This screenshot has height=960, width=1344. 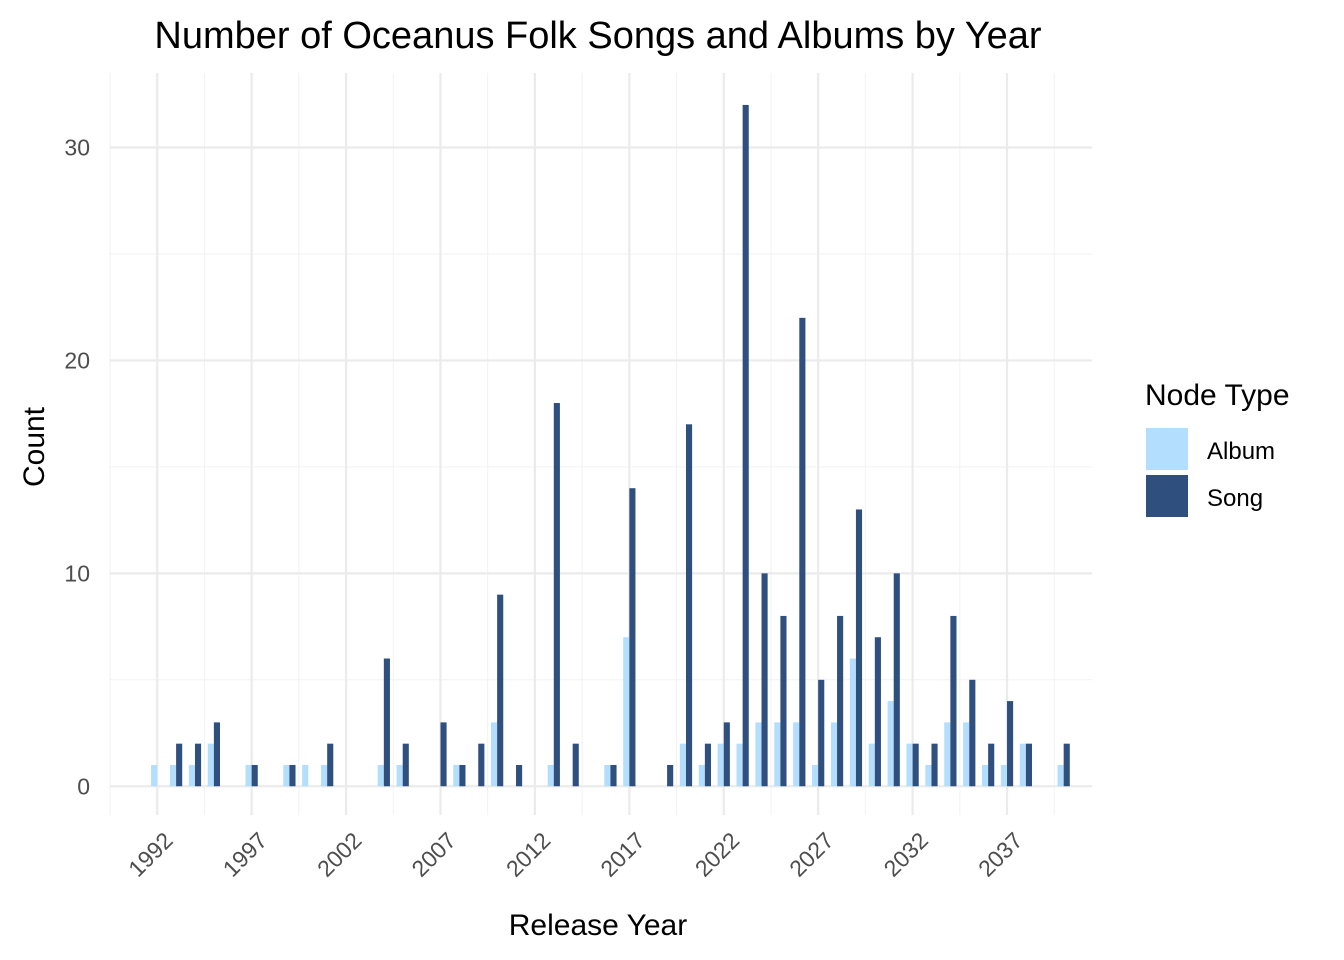 What do you see at coordinates (834, 754) in the screenshot?
I see `bar-album-2028` at bounding box center [834, 754].